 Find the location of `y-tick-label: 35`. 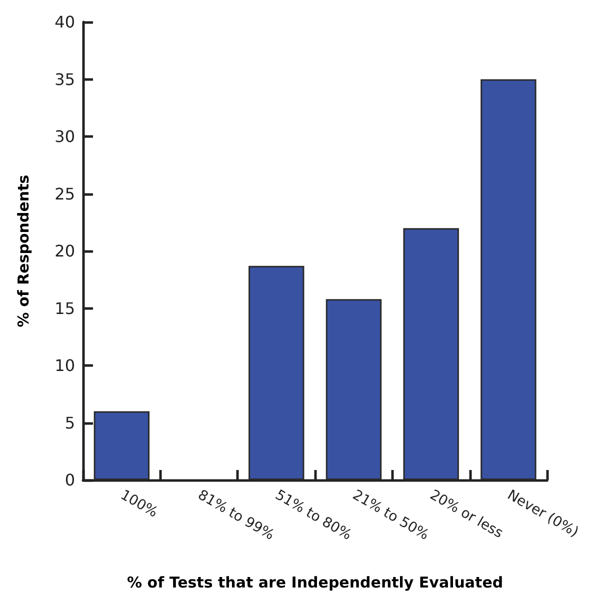

y-tick-label: 35 is located at coordinates (64, 79).